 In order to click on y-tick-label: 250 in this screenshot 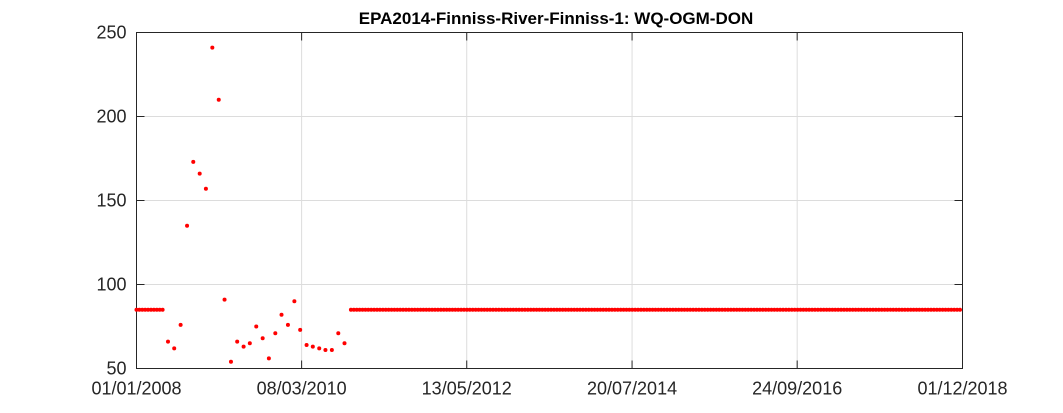, I will do `click(111, 33)`.